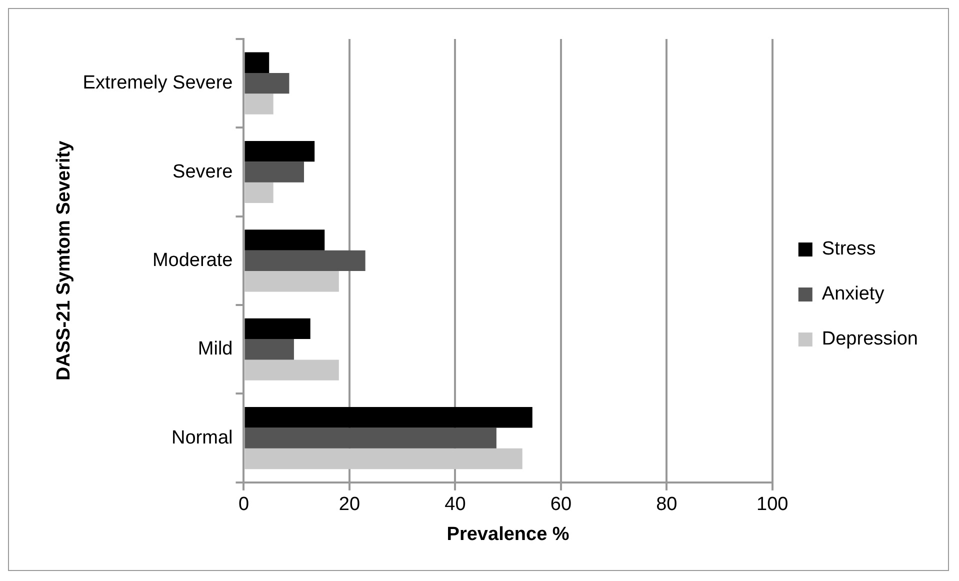 The image size is (959, 581). I want to click on y-tick-label: Normal, so click(202, 437).